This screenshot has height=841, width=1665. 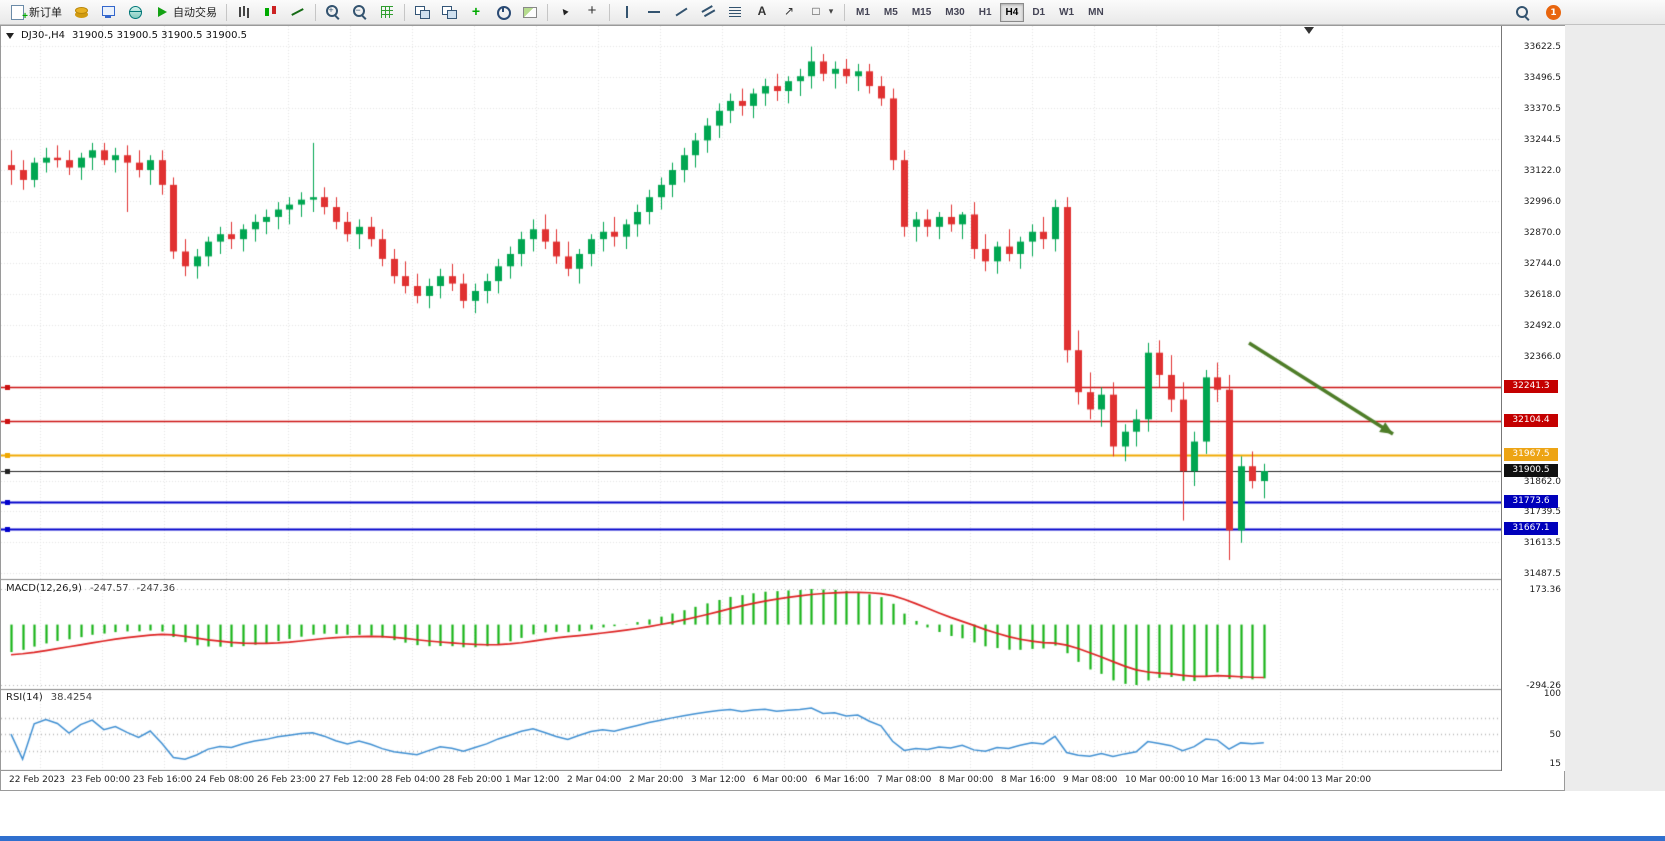 I want to click on date-axis-label: 1 Mar 12:00, so click(x=532, y=780).